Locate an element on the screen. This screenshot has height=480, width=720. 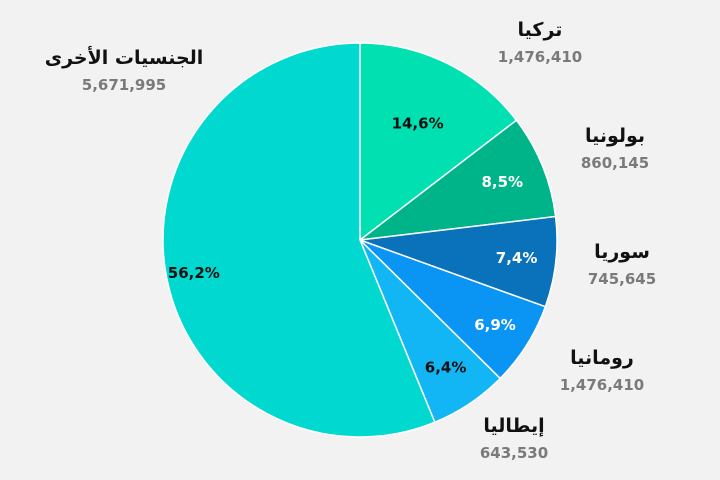
slice-category-name: إيطاليا is located at coordinates (513, 426).